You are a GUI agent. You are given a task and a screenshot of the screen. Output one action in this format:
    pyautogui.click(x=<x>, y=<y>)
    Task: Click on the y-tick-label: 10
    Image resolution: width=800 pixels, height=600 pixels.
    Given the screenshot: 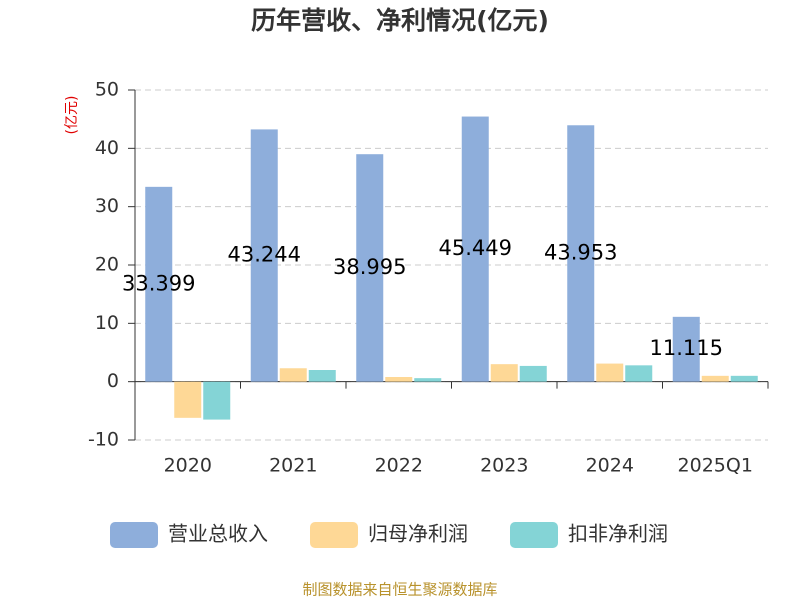 What is the action you would take?
    pyautogui.click(x=107, y=323)
    